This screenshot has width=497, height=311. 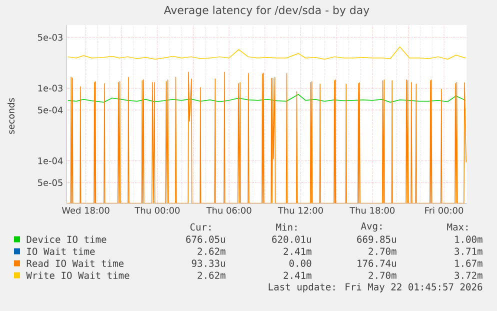 I want to click on y-axis-title: seconds, so click(x=11, y=116).